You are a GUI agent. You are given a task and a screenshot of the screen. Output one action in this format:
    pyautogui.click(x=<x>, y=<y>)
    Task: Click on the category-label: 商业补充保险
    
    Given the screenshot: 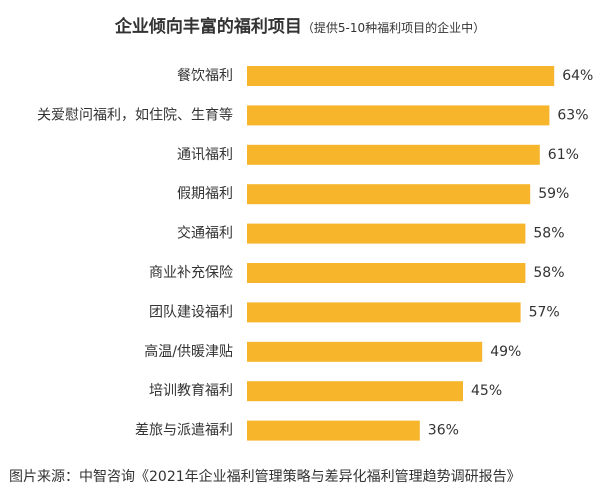 What is the action you would take?
    pyautogui.click(x=191, y=273)
    